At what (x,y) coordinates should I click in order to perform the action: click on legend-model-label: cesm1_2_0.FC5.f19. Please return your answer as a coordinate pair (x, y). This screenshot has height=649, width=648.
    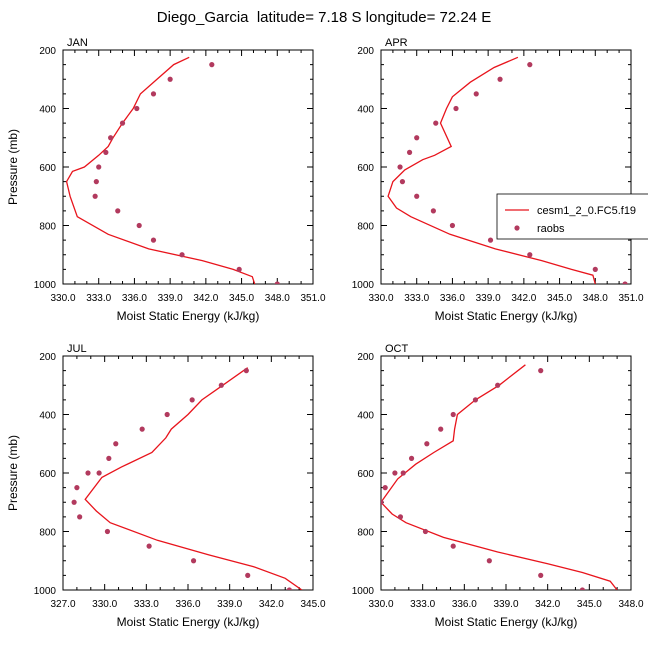
    Looking at the image, I should click on (586, 211).